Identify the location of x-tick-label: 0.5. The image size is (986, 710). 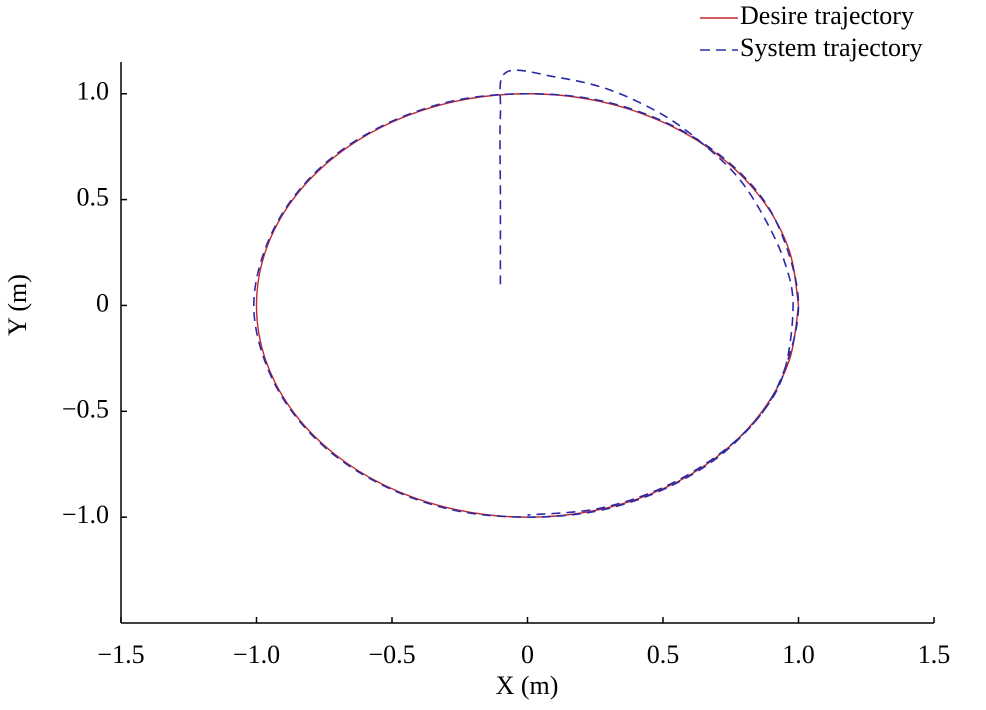
(663, 654).